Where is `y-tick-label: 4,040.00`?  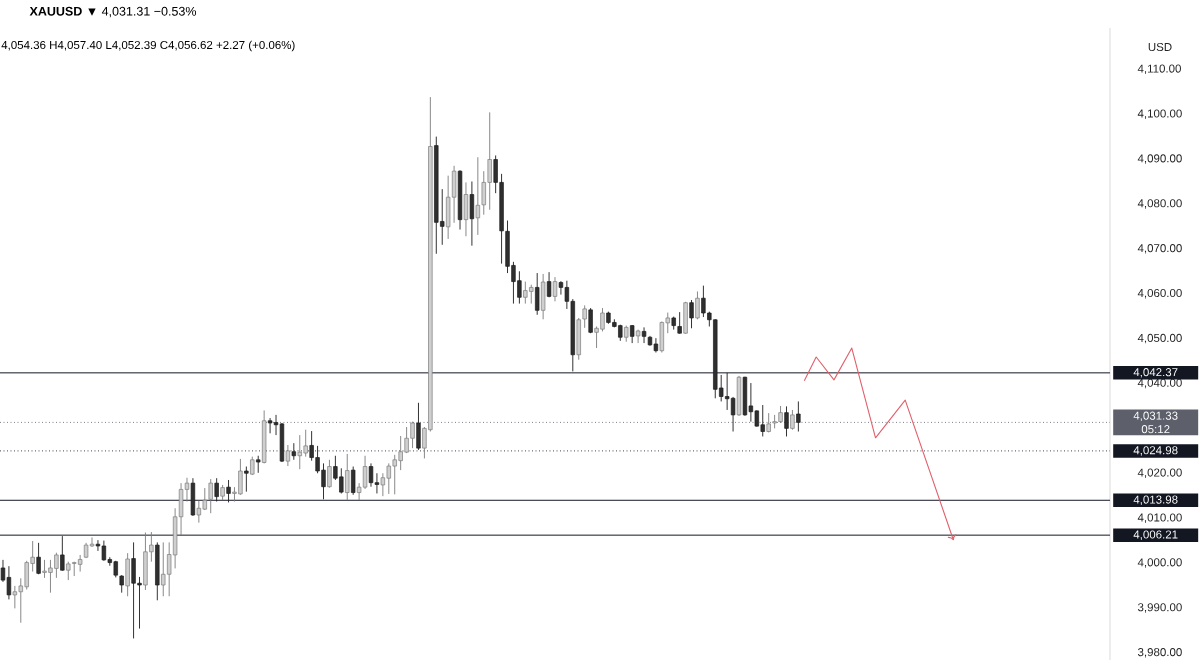 y-tick-label: 4,040.00 is located at coordinates (1159, 383).